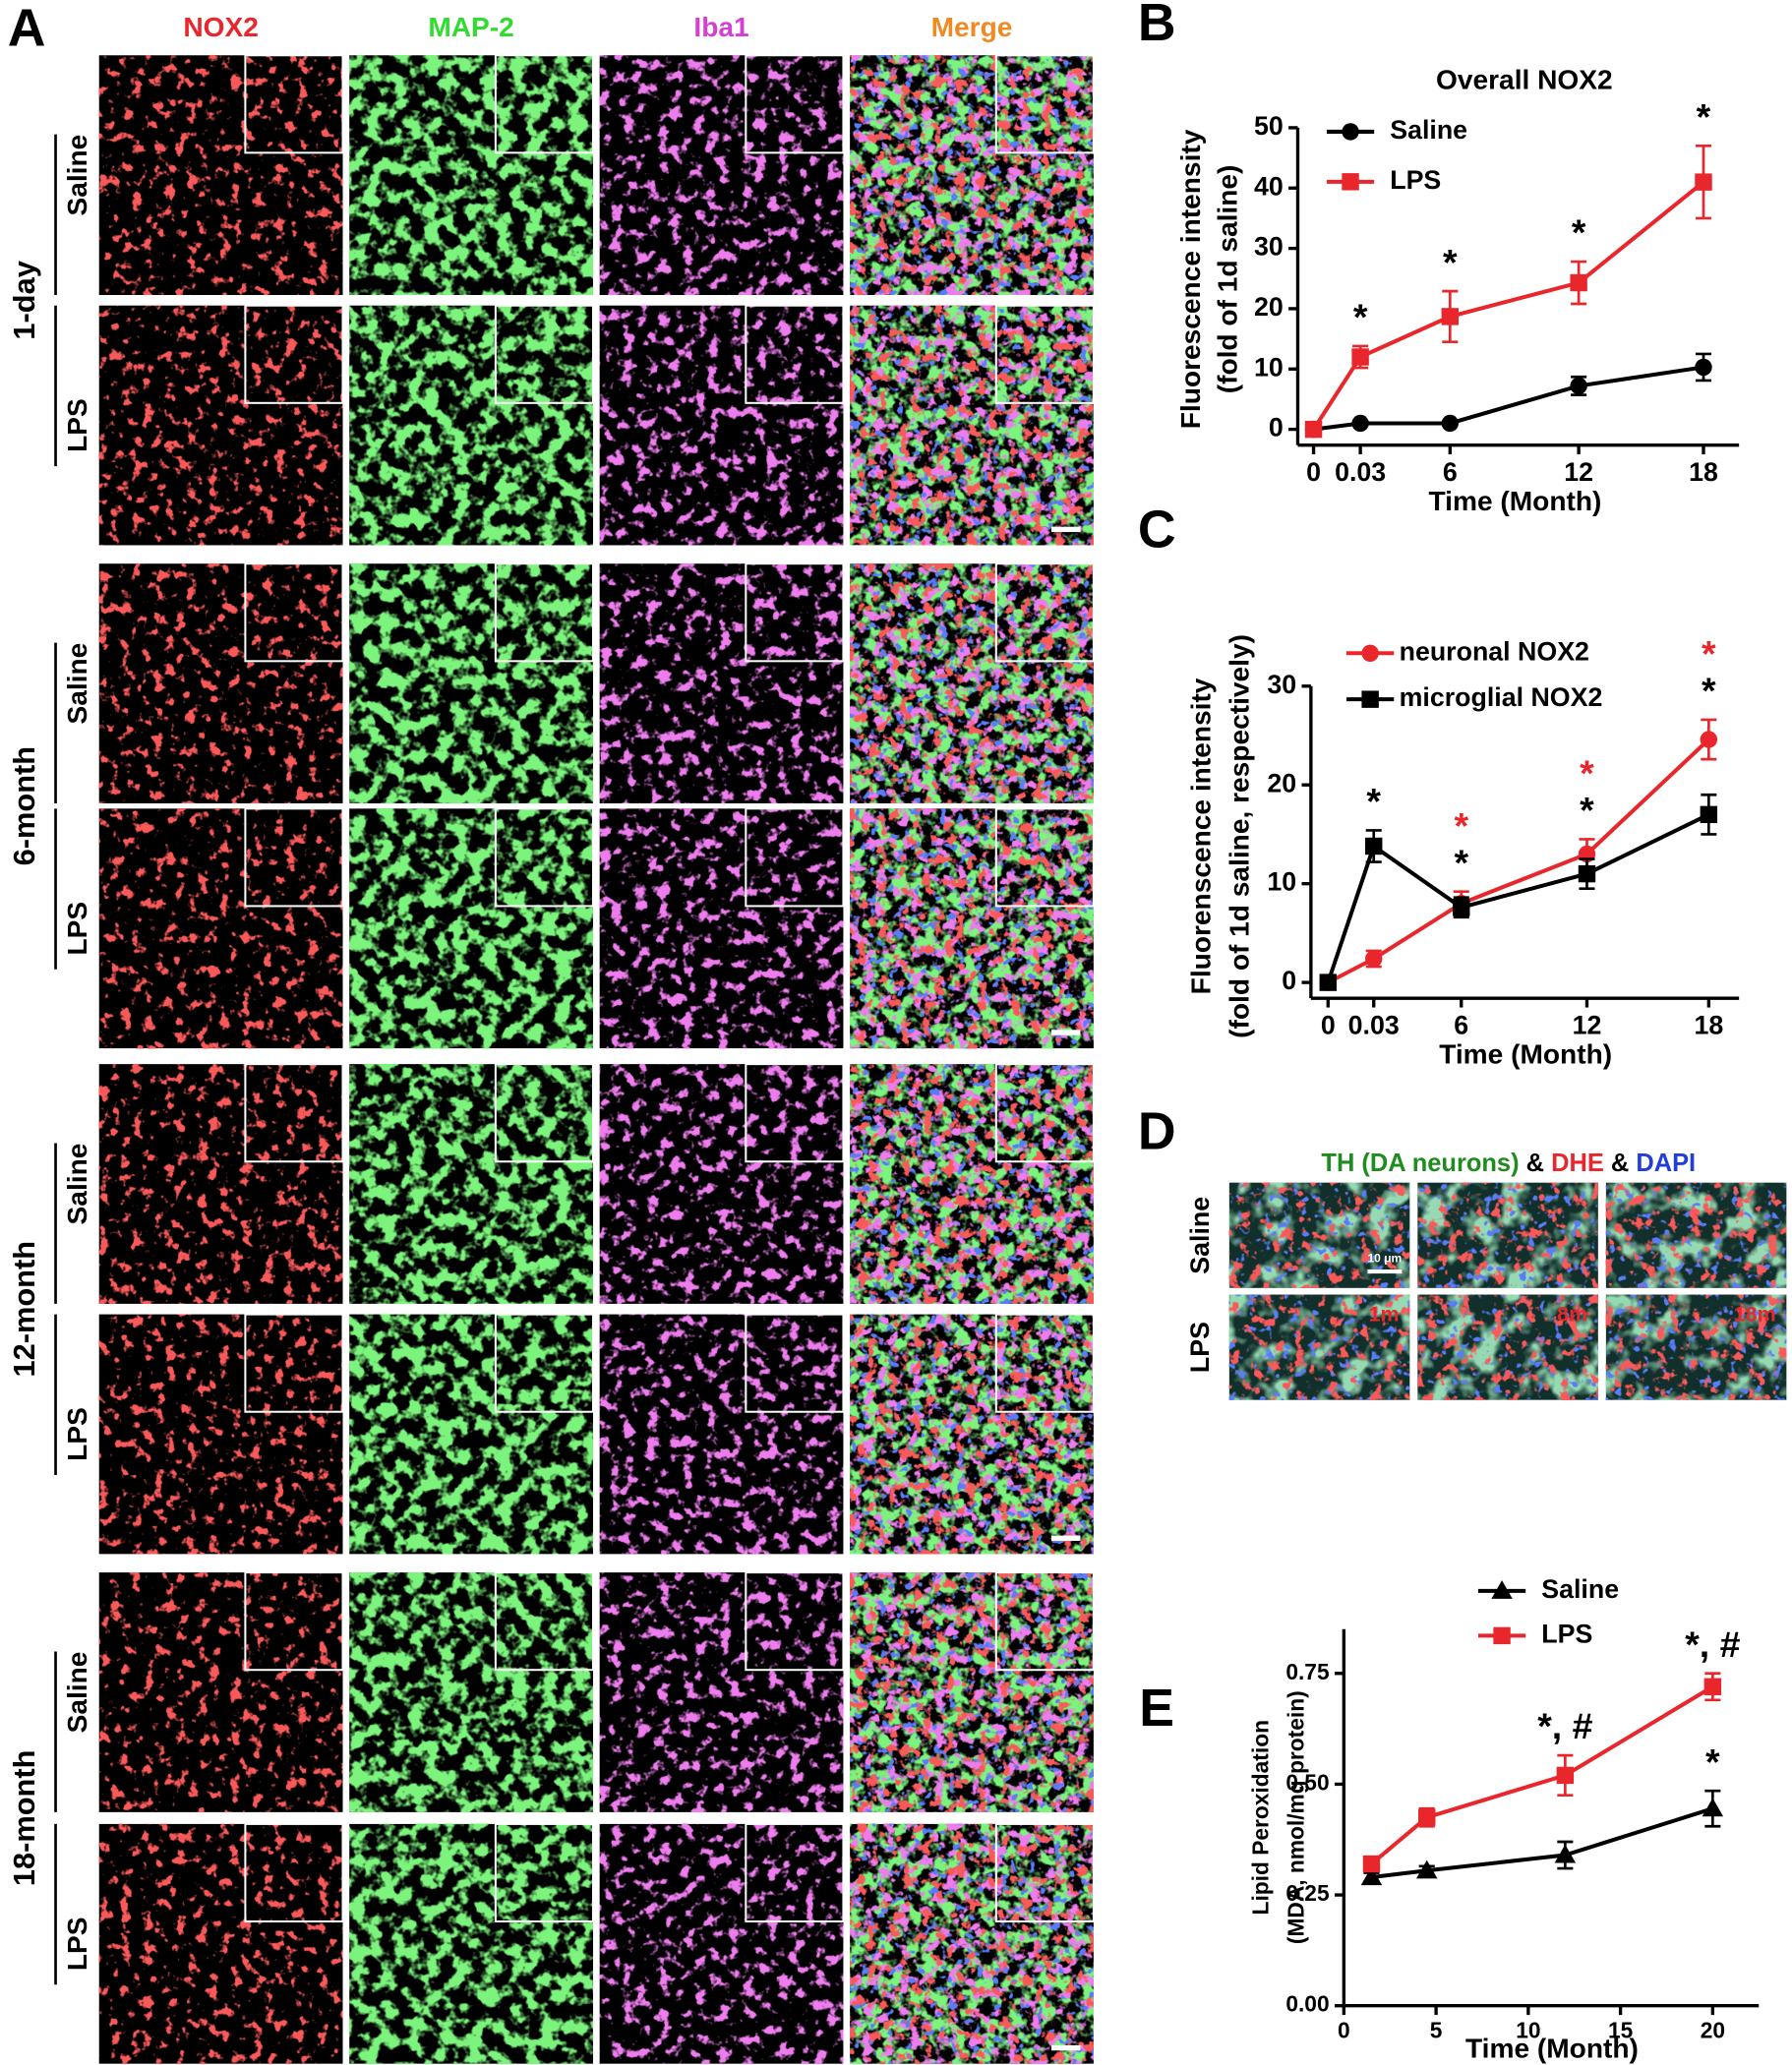 Image resolution: width=1792 pixels, height=2065 pixels. I want to click on title-part: TH (DA neurons), so click(1420, 1163).